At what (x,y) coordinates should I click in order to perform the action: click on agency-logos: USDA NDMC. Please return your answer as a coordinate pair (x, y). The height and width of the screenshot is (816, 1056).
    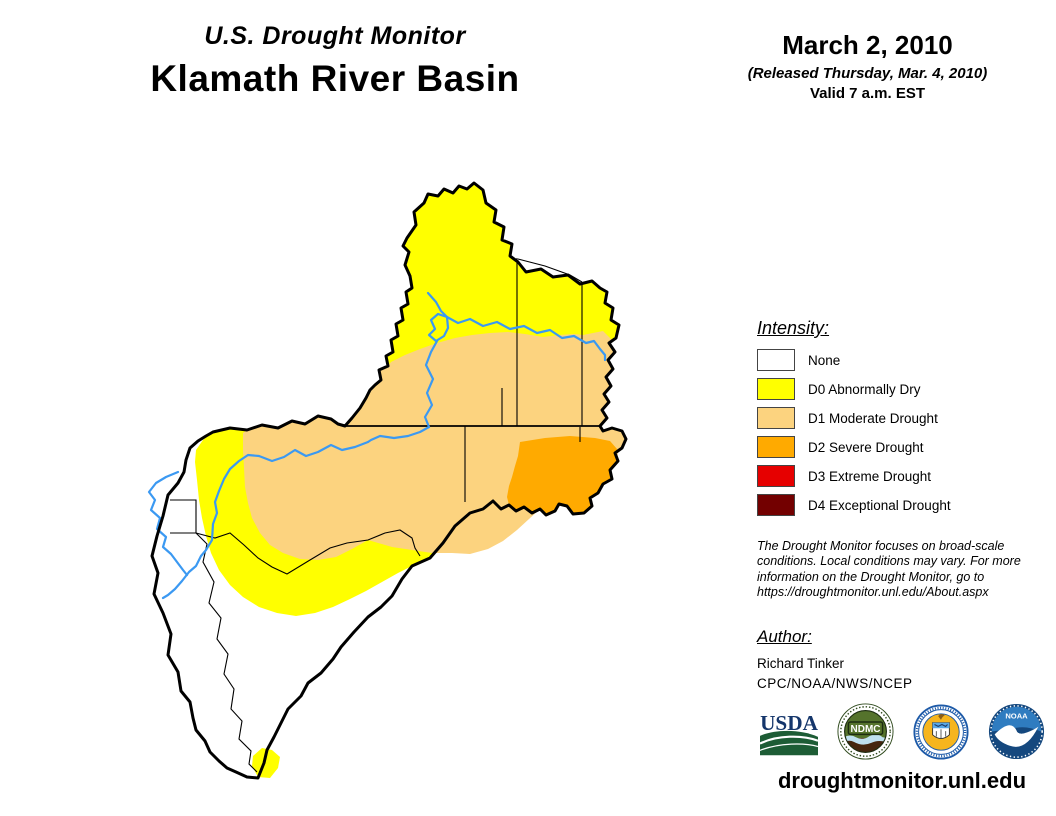
    Looking at the image, I should click on (902, 731).